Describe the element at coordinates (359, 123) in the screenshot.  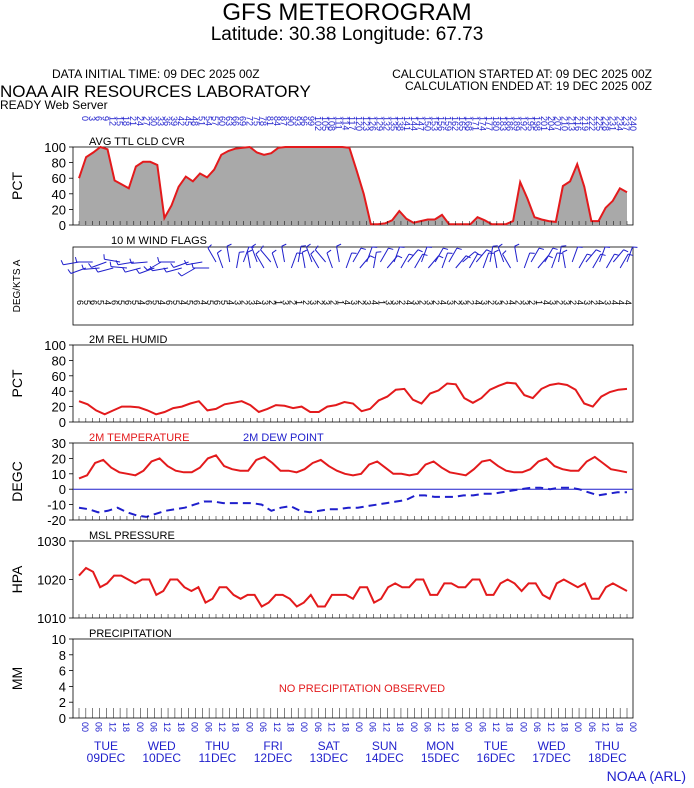
I see `forecast-hour-label: 120` at that location.